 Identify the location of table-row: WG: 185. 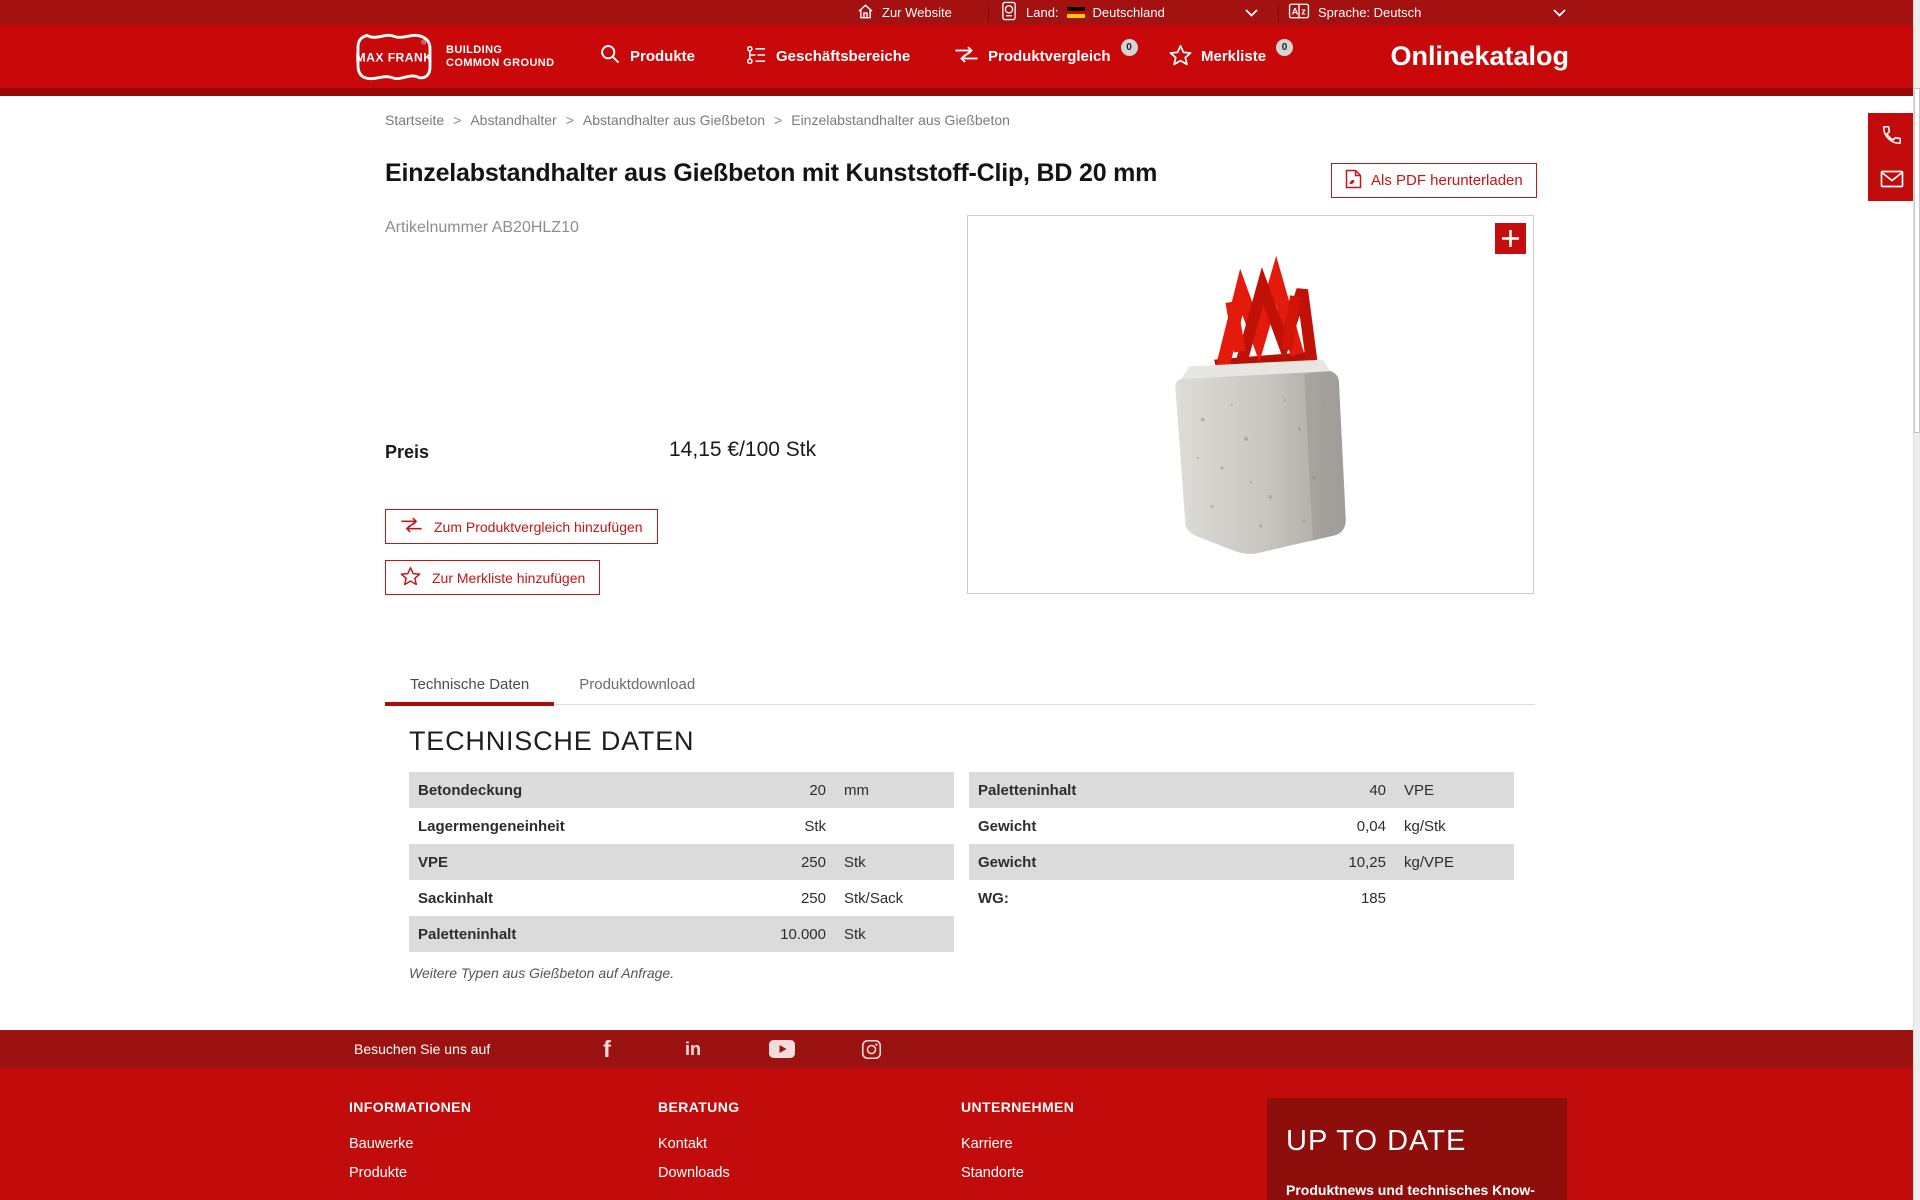
(1182, 898).